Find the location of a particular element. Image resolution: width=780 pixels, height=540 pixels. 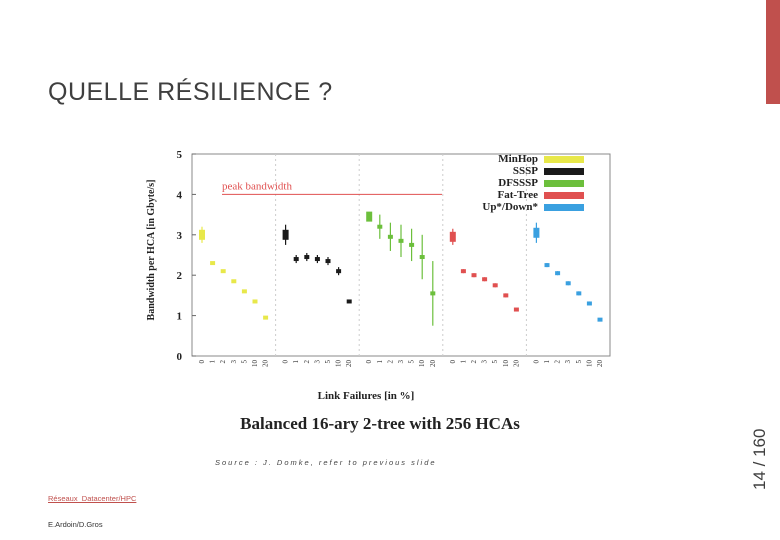

legend-label: DFSSSP is located at coordinates (518, 183).